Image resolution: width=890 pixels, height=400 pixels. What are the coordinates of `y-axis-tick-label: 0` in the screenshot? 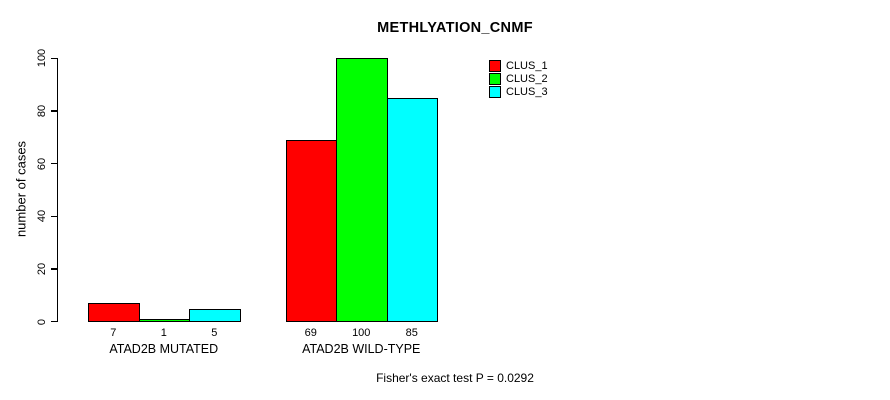 It's located at (42, 321).